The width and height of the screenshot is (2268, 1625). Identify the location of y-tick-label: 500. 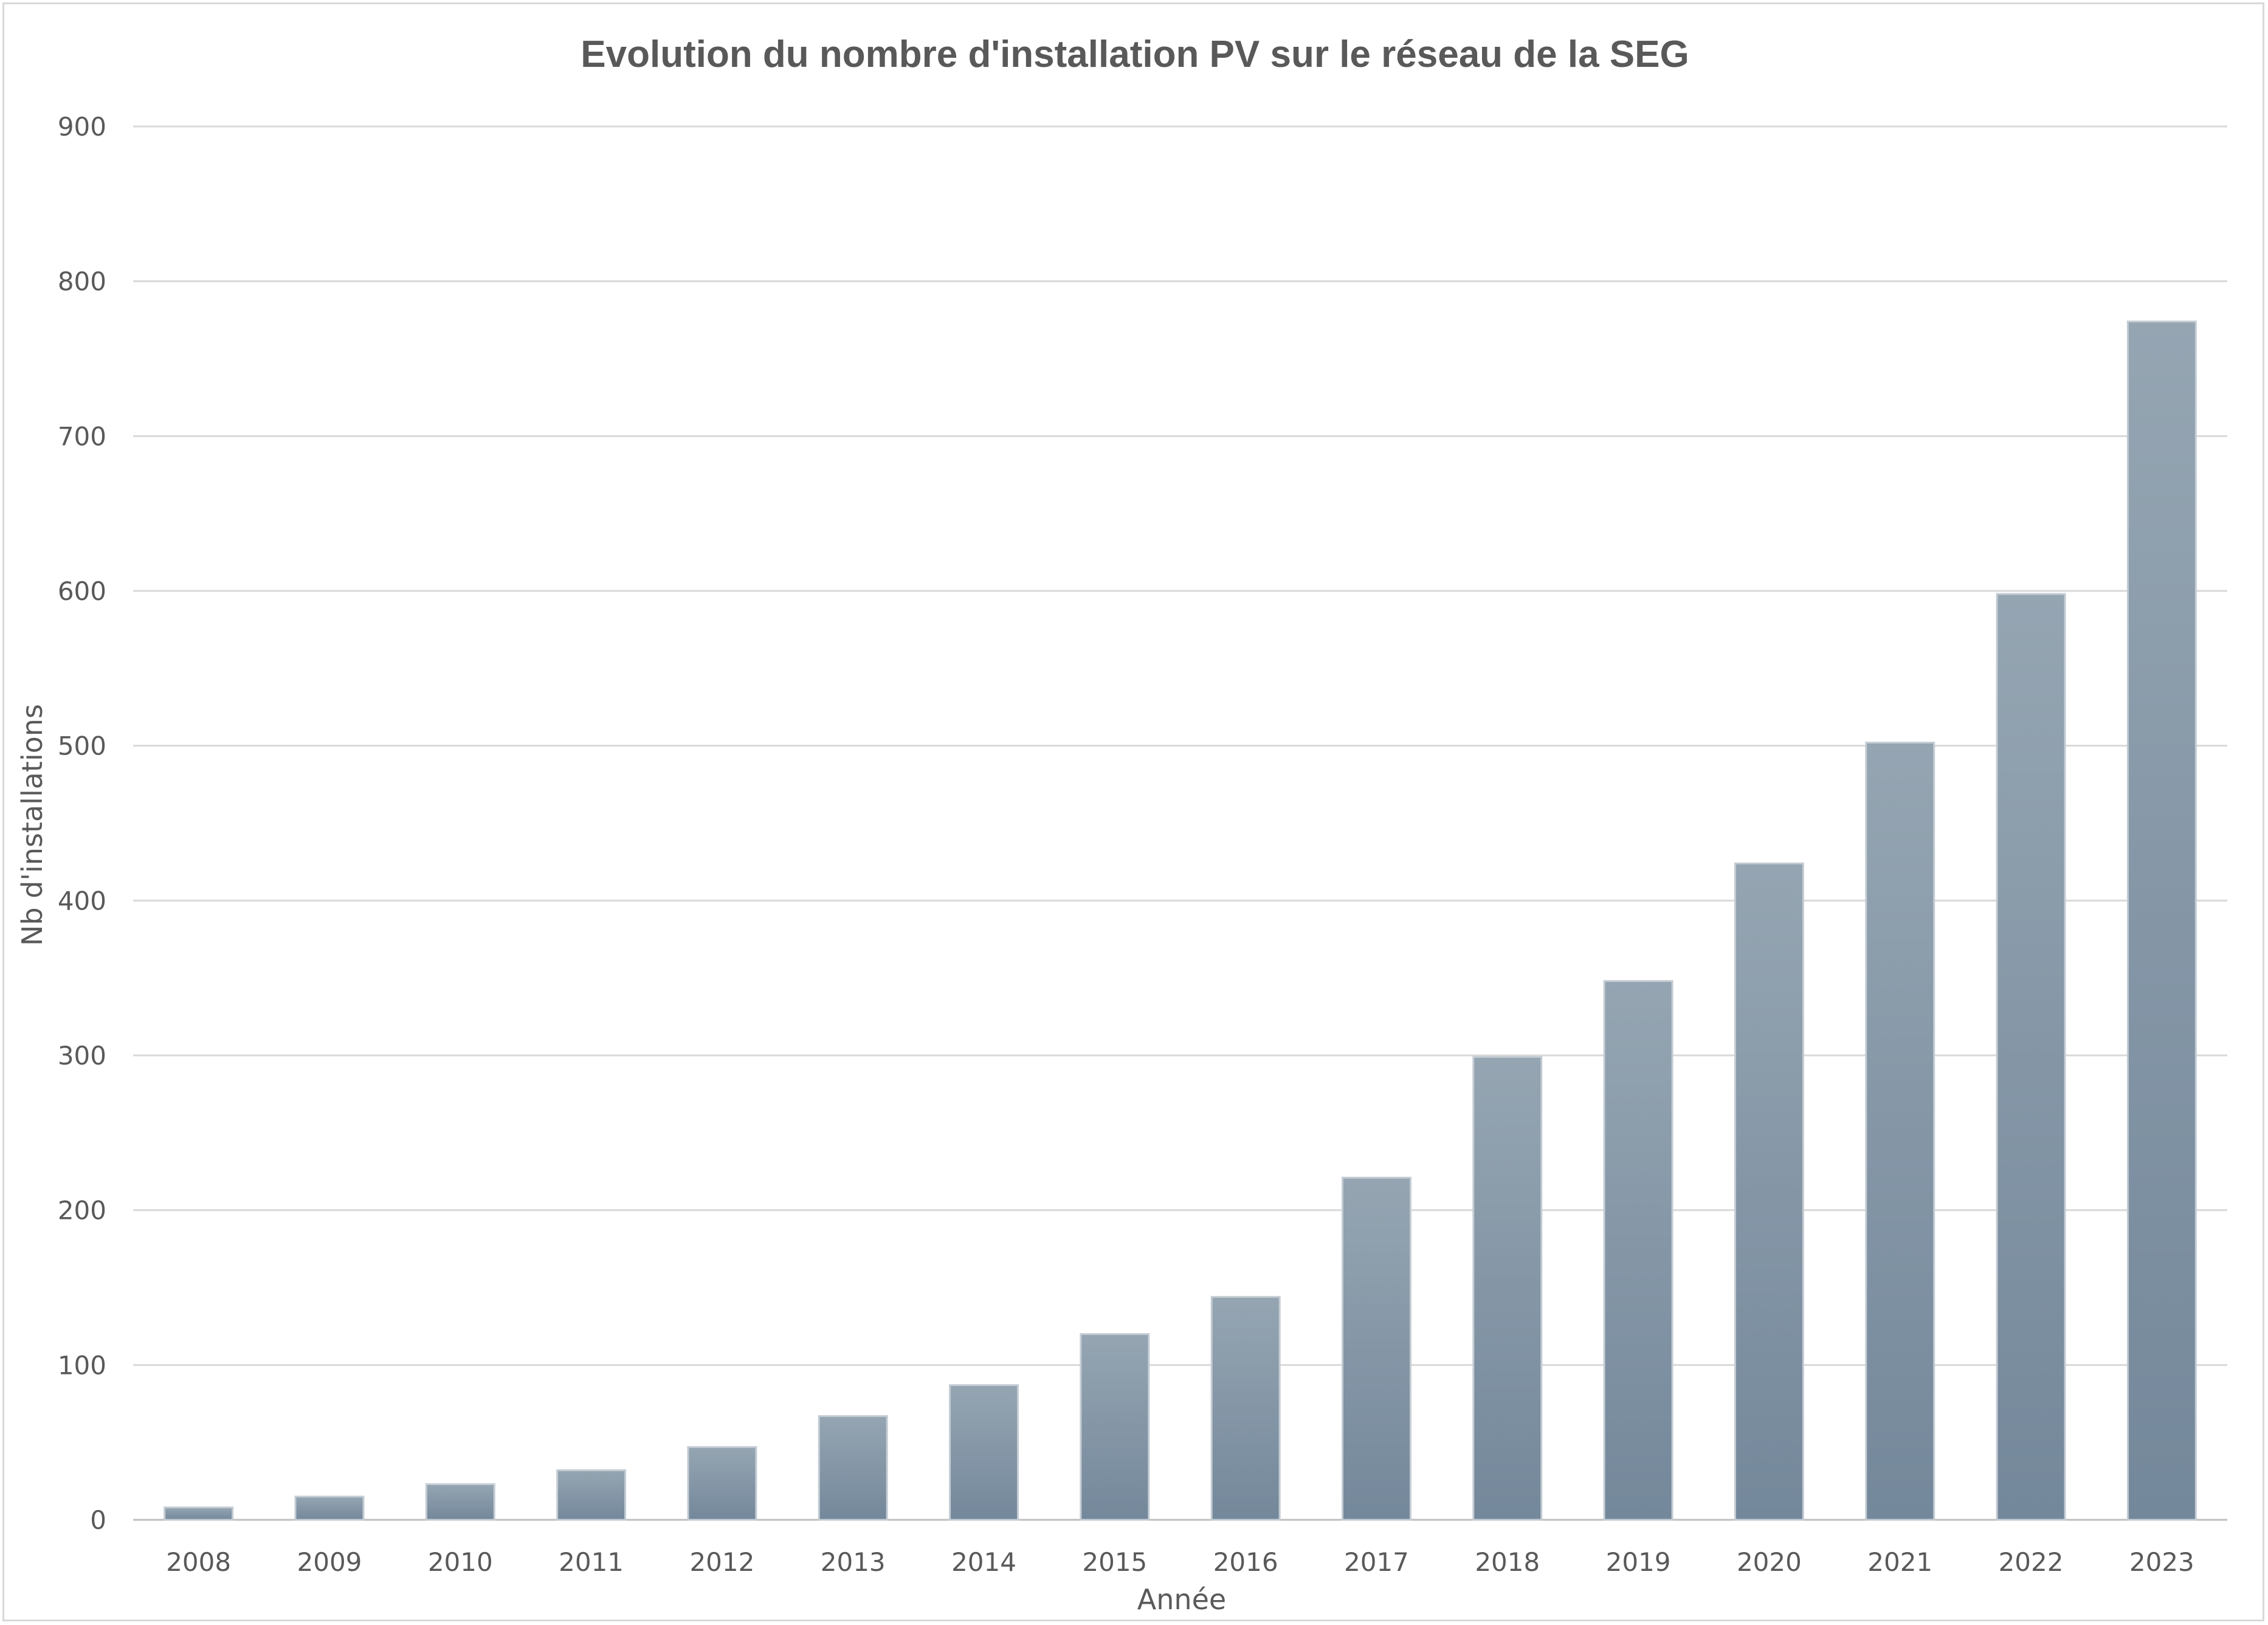
(82, 746).